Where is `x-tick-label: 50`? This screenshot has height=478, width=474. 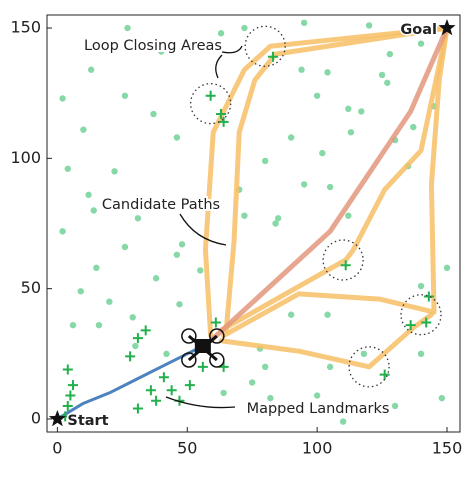
x-tick-label: 50 is located at coordinates (187, 448).